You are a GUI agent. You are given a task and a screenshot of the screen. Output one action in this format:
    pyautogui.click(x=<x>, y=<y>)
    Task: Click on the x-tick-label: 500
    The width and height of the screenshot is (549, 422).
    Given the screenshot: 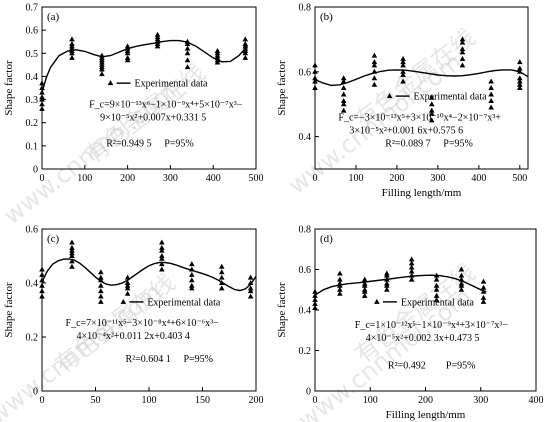 What is the action you would take?
    pyautogui.click(x=519, y=178)
    